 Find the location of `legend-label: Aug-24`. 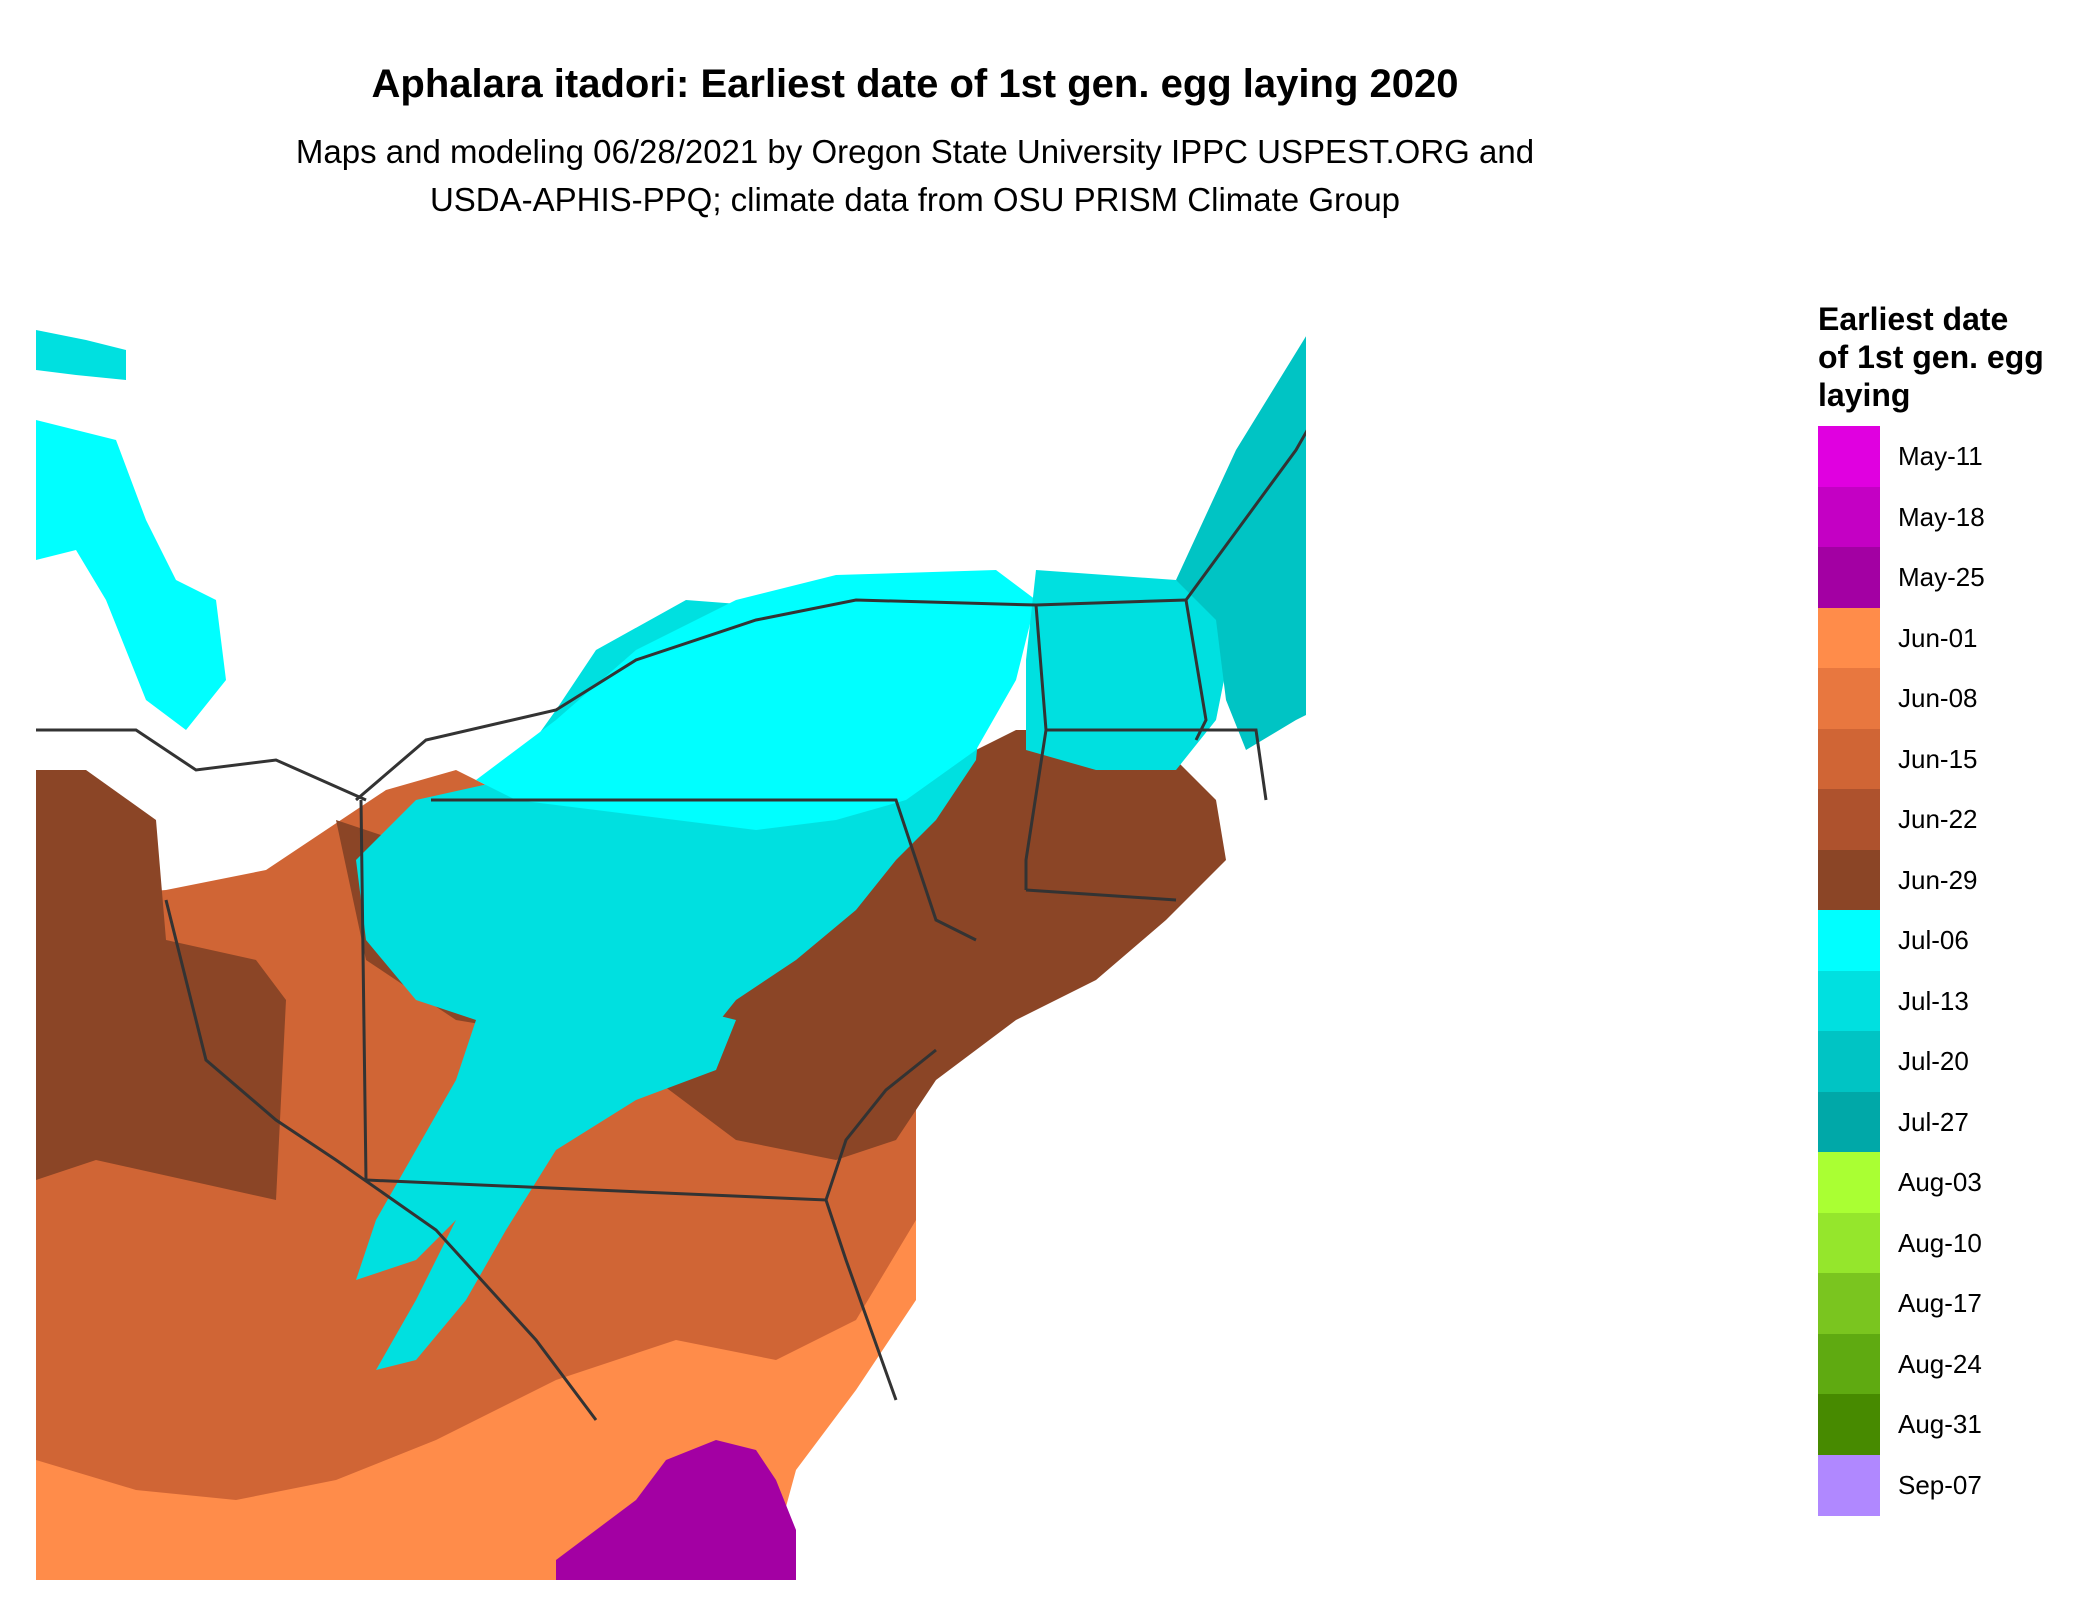

legend-label: Aug-24 is located at coordinates (1940, 1363).